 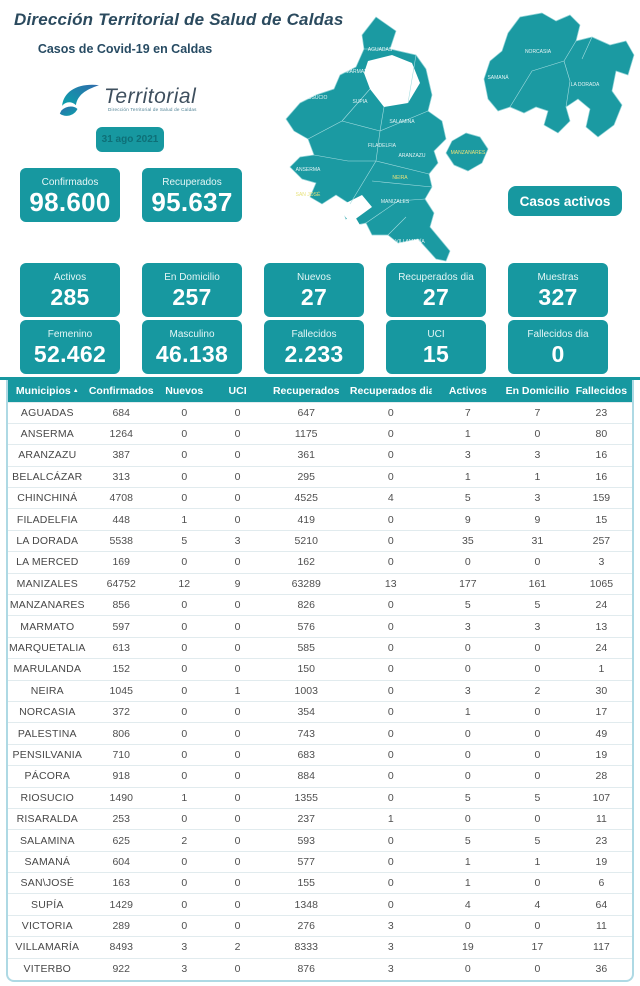 I want to click on date-badge: 31 ago 2021, so click(x=130, y=139).